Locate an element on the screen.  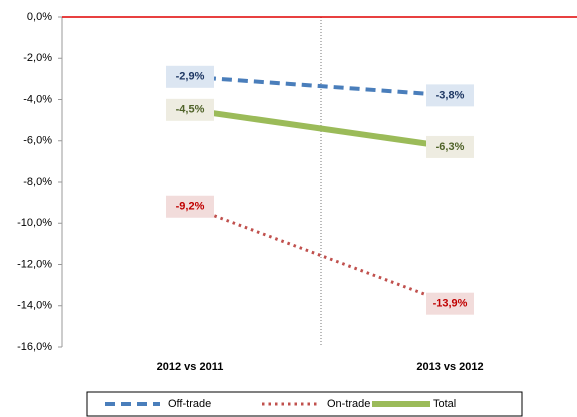
legend-label: Off-trade is located at coordinates (189, 404).